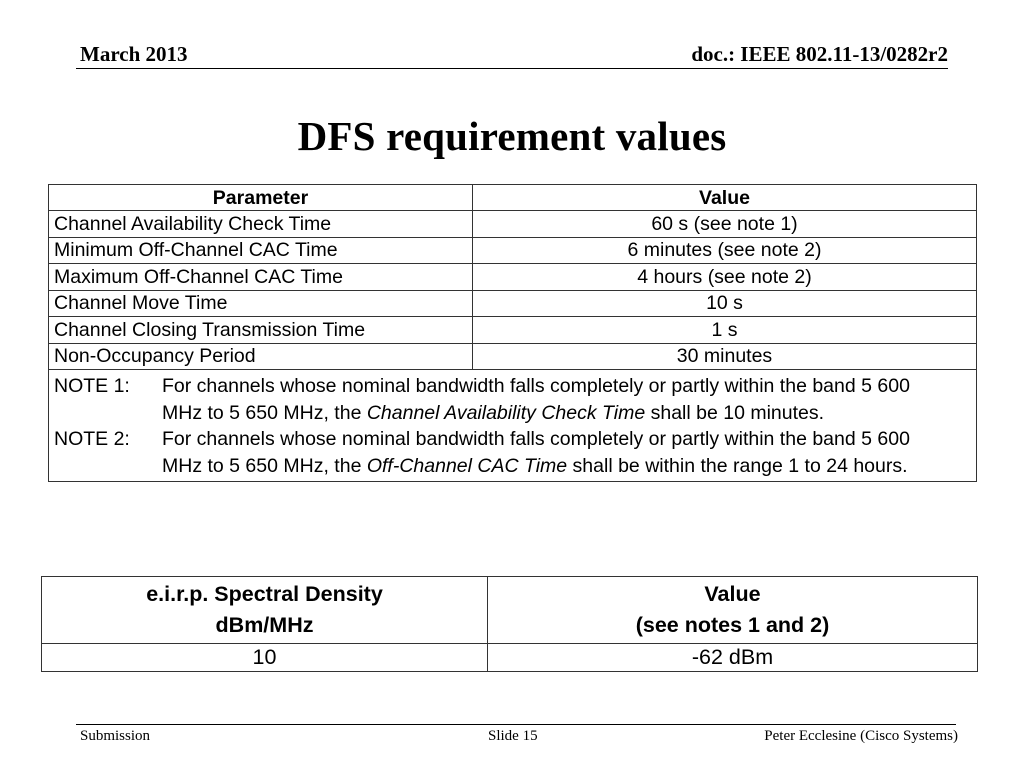 This screenshot has height=768, width=1024. What do you see at coordinates (512, 68) in the screenshot?
I see `header-divider` at bounding box center [512, 68].